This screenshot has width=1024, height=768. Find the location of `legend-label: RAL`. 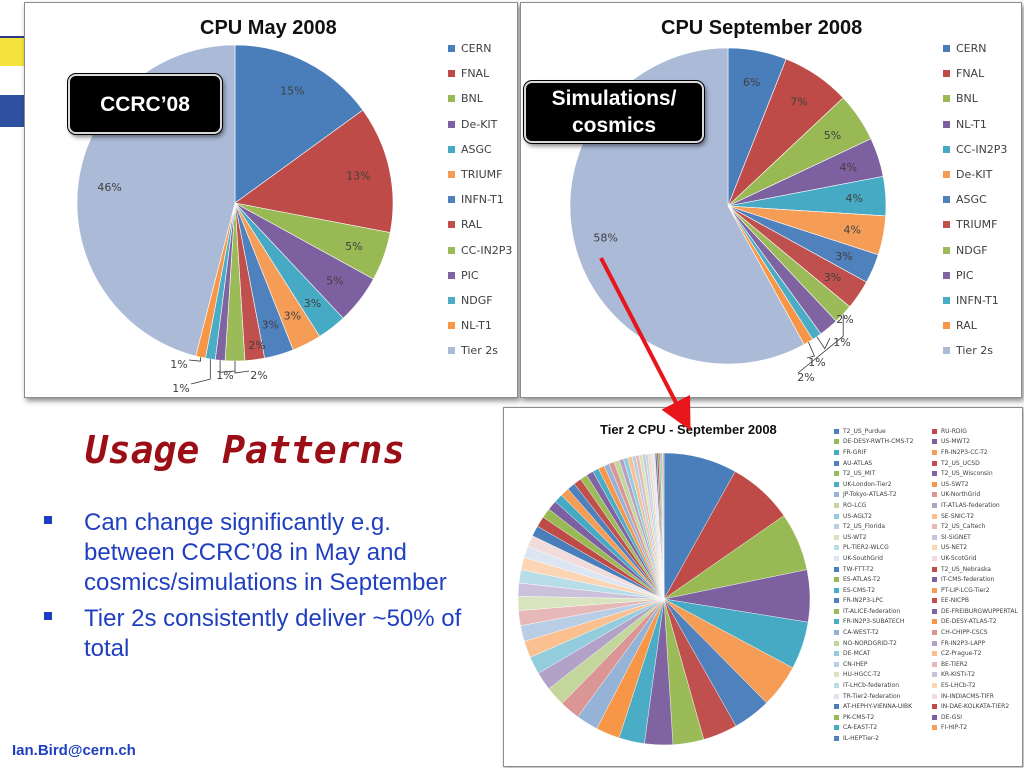

legend-label: RAL is located at coordinates (966, 326).